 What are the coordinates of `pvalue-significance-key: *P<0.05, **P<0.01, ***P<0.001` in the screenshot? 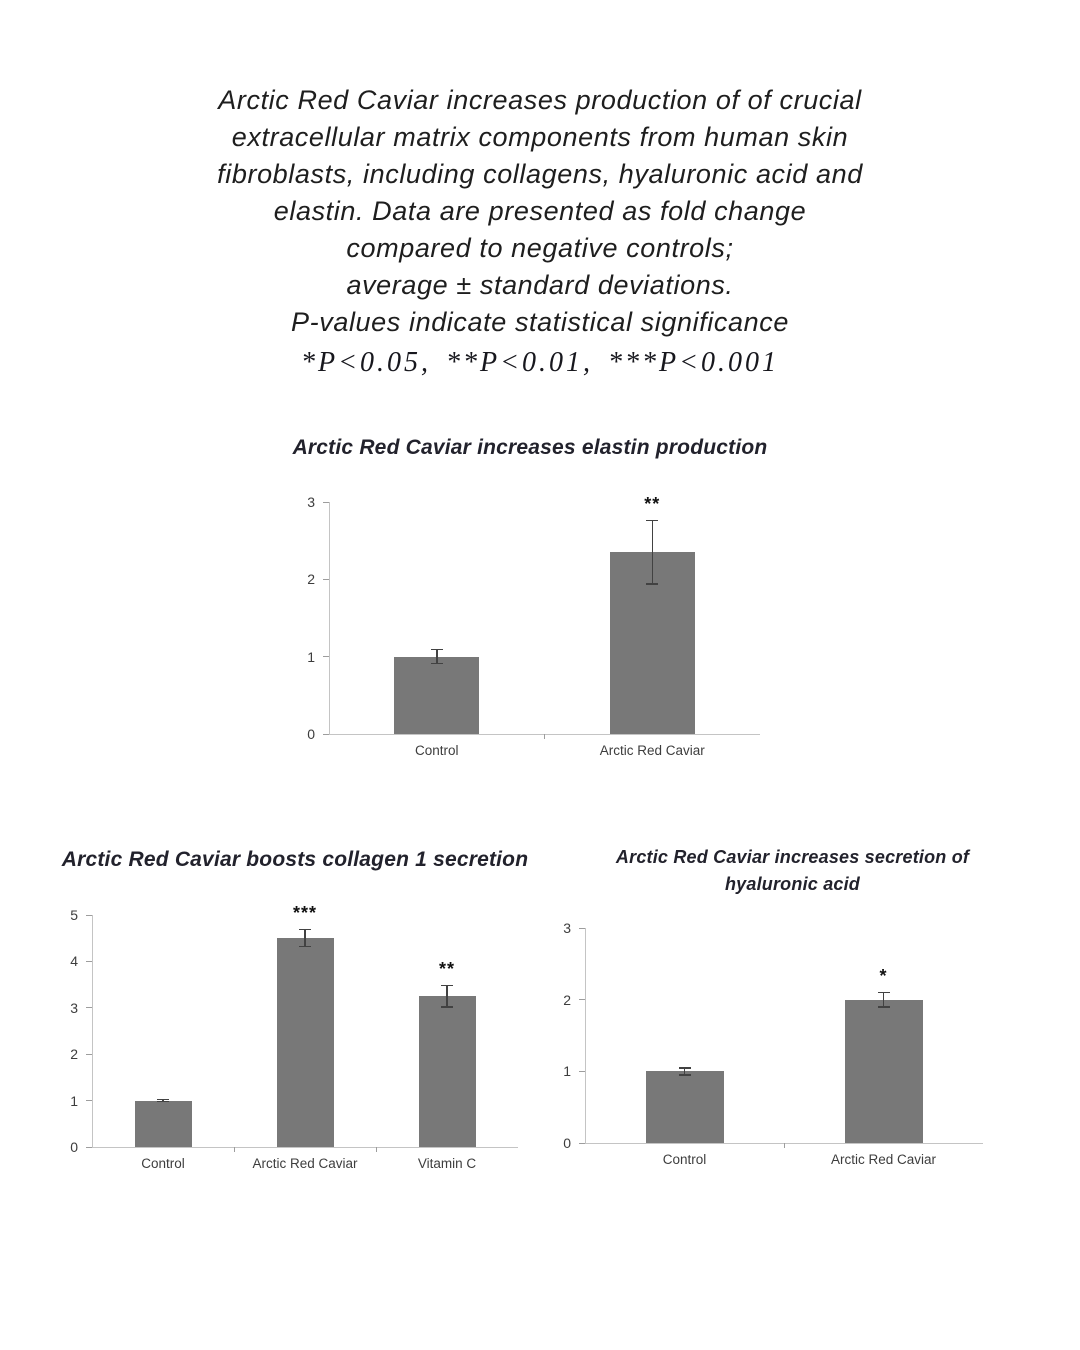 It's located at (540, 362).